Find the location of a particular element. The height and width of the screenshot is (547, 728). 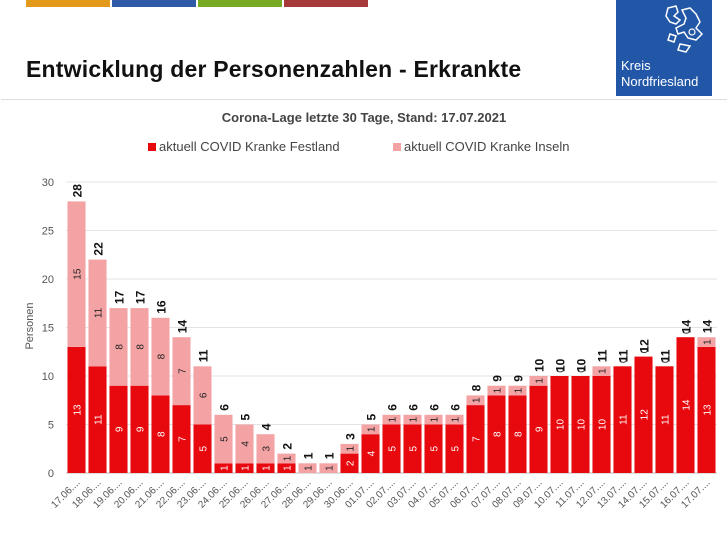

data-label-total: 1 is located at coordinates (309, 455).